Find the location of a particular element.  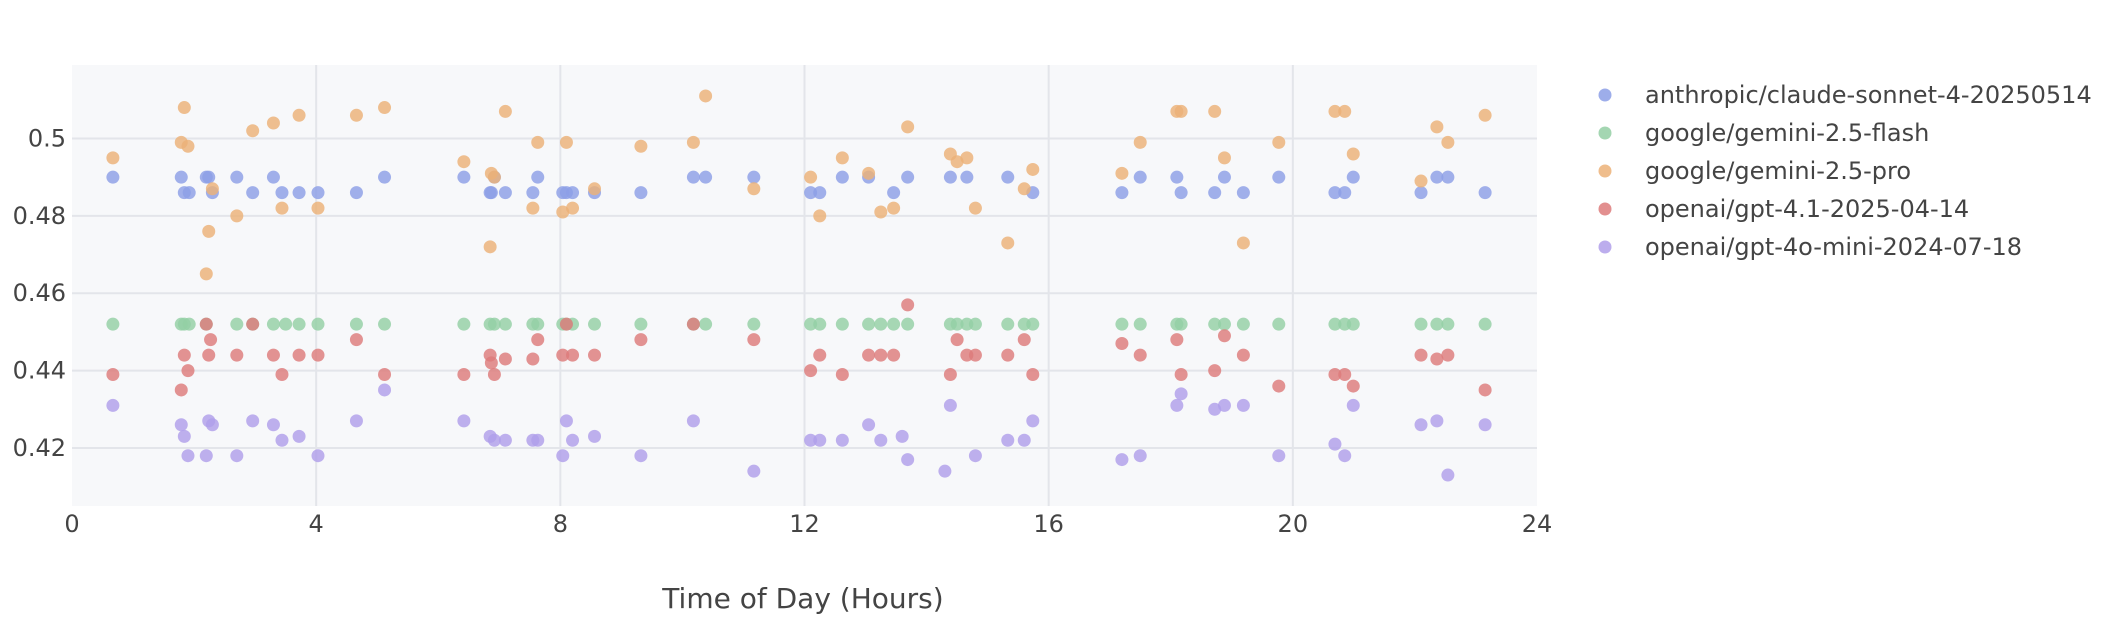

legend-label: openai/gpt-4.1-2025-04-14 is located at coordinates (1807, 209).